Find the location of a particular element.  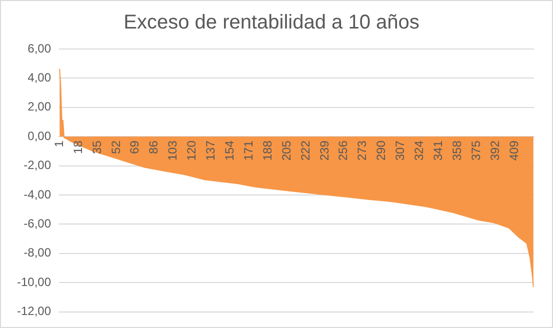

chart-title: Exceso de rentabilidad a 10 años is located at coordinates (272, 23).